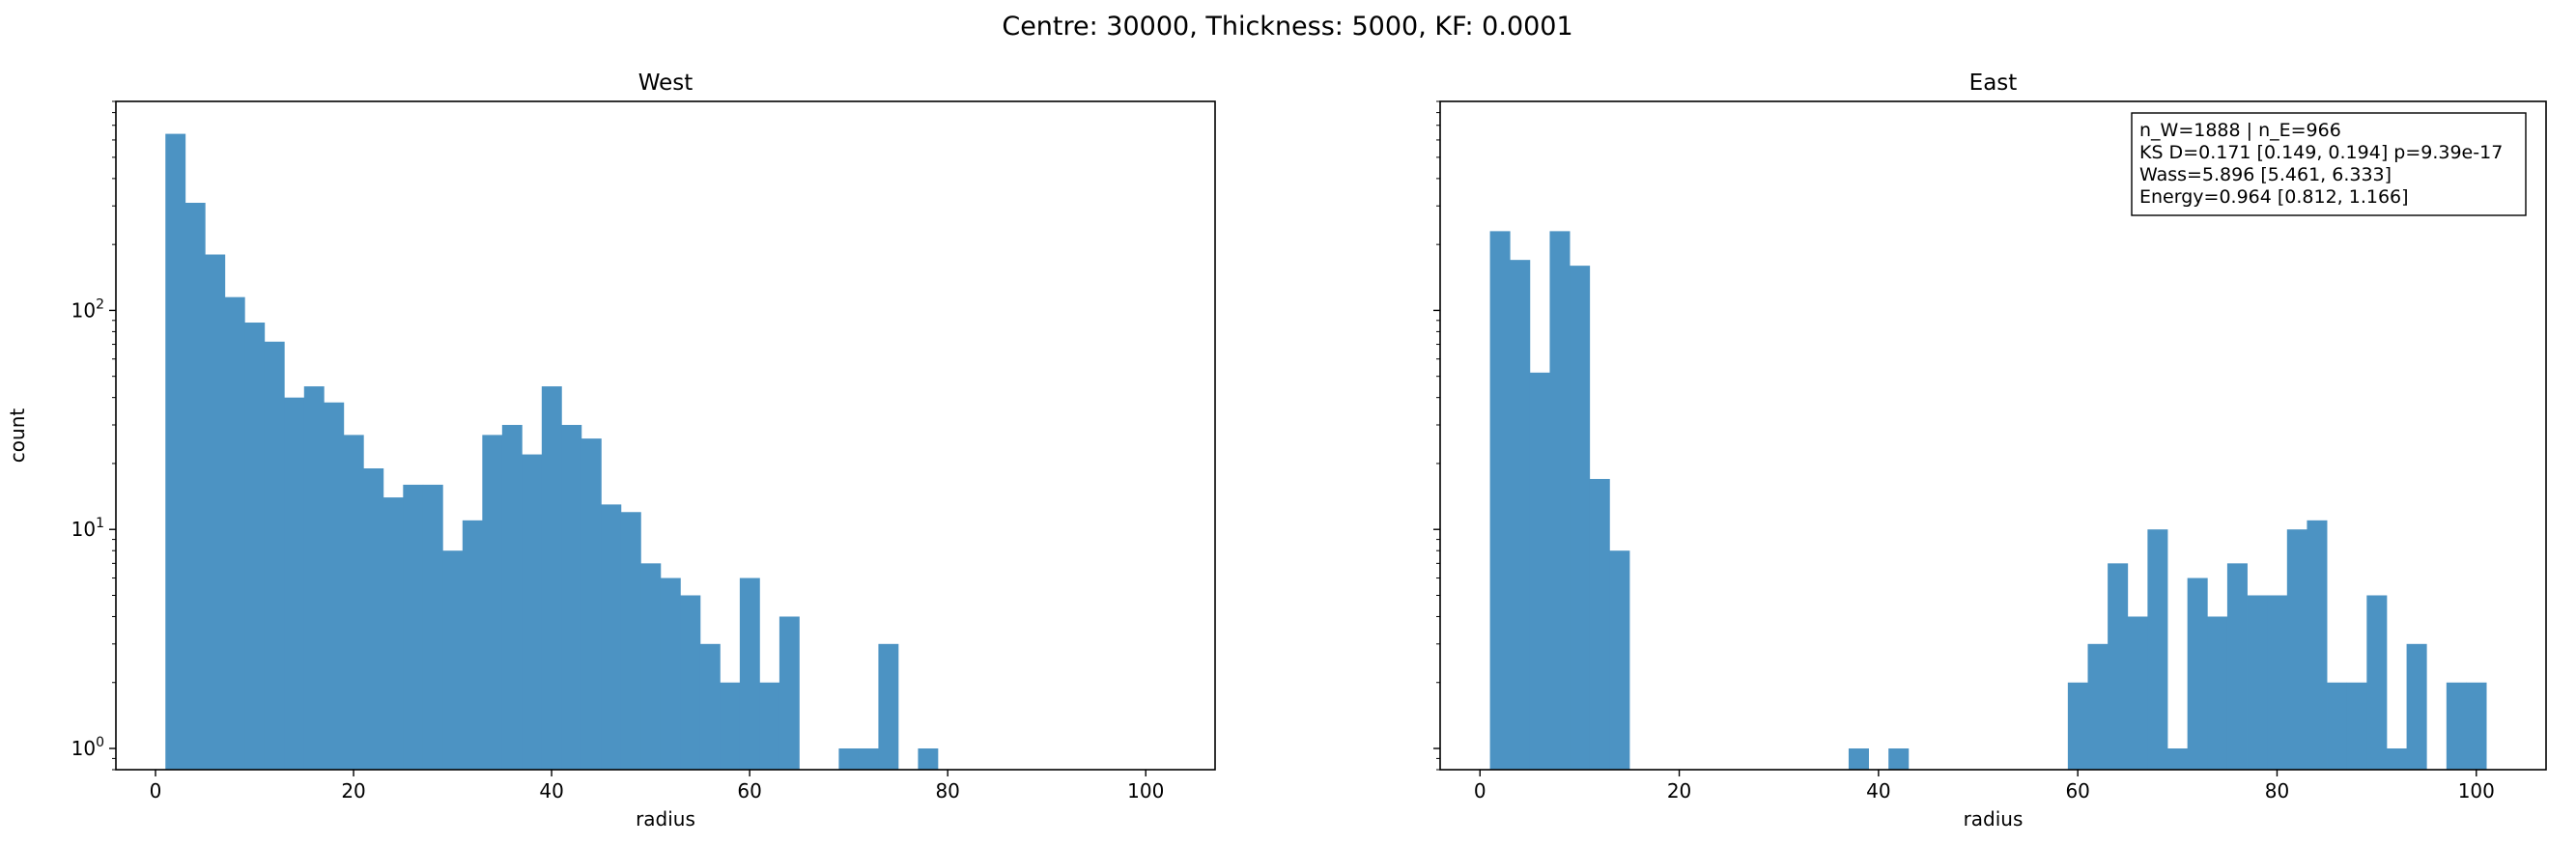  What do you see at coordinates (2274, 197) in the screenshot?
I see `stats-annotation-line: Energy=0.964 [0.812, 1.166]` at bounding box center [2274, 197].